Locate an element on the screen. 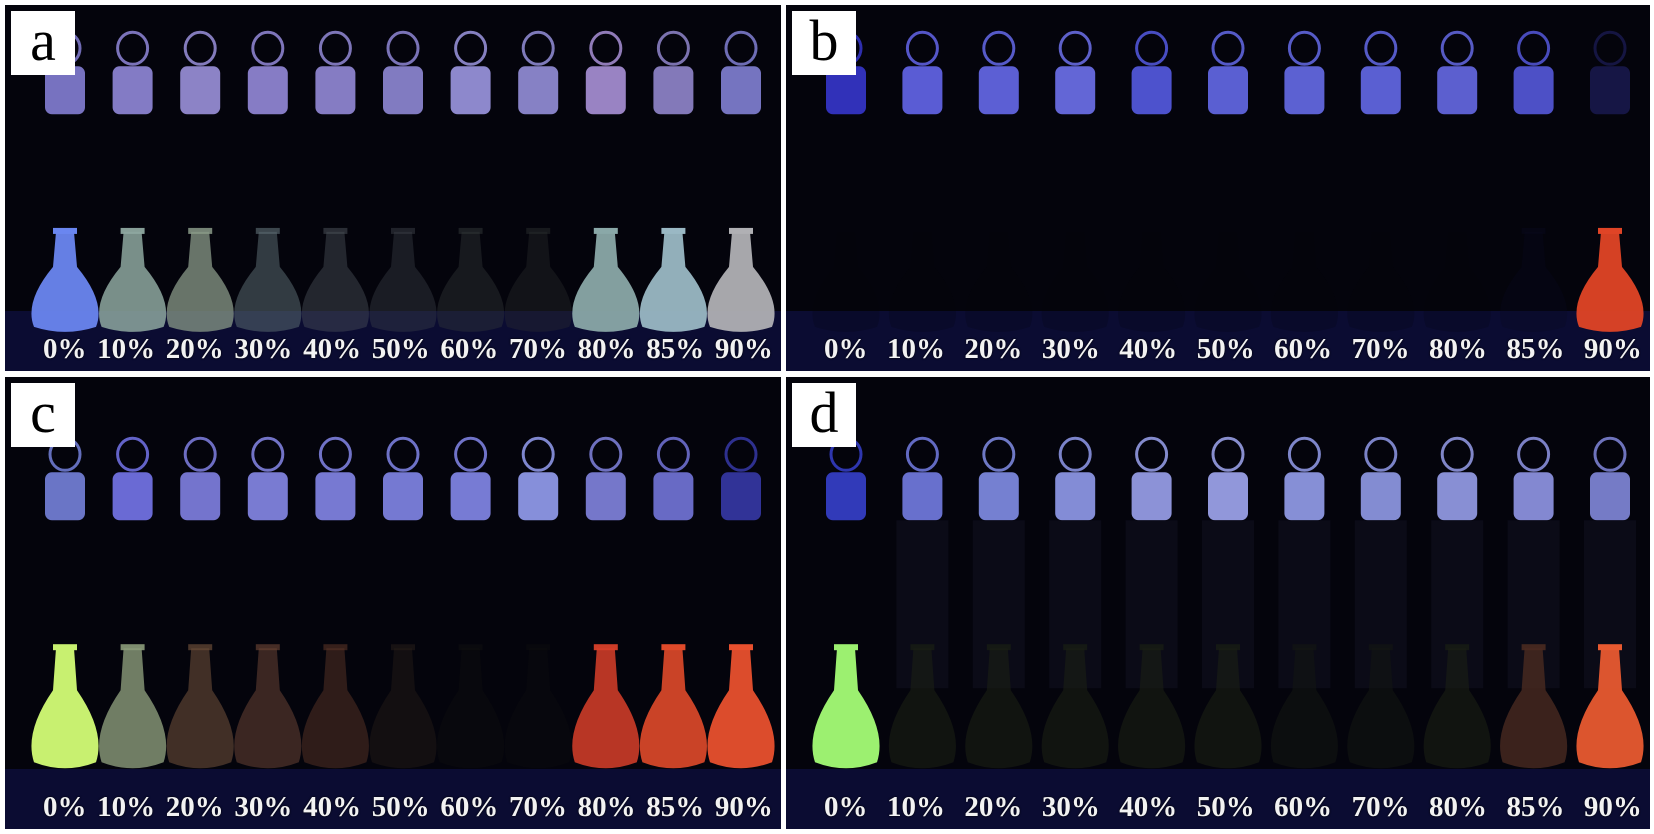 The width and height of the screenshot is (1654, 834). panel-b-label-2: 20% is located at coordinates (993, 349).